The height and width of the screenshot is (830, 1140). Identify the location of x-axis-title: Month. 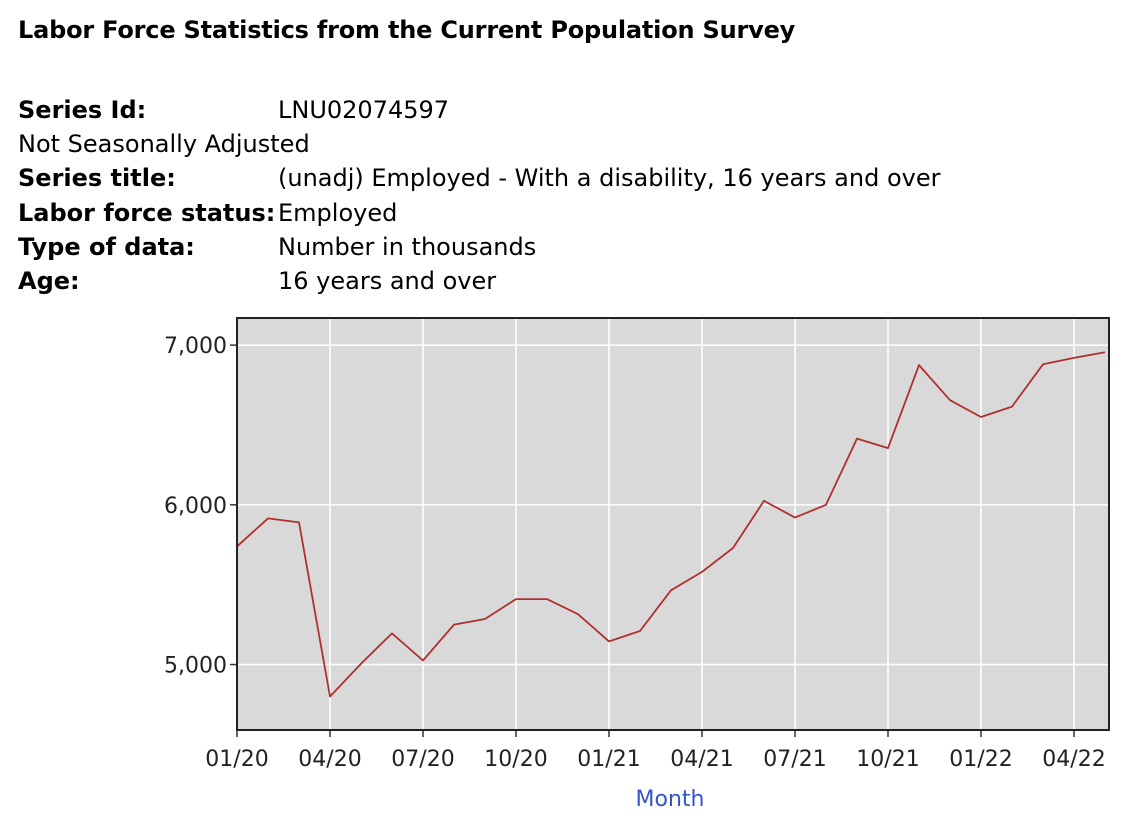
(670, 799).